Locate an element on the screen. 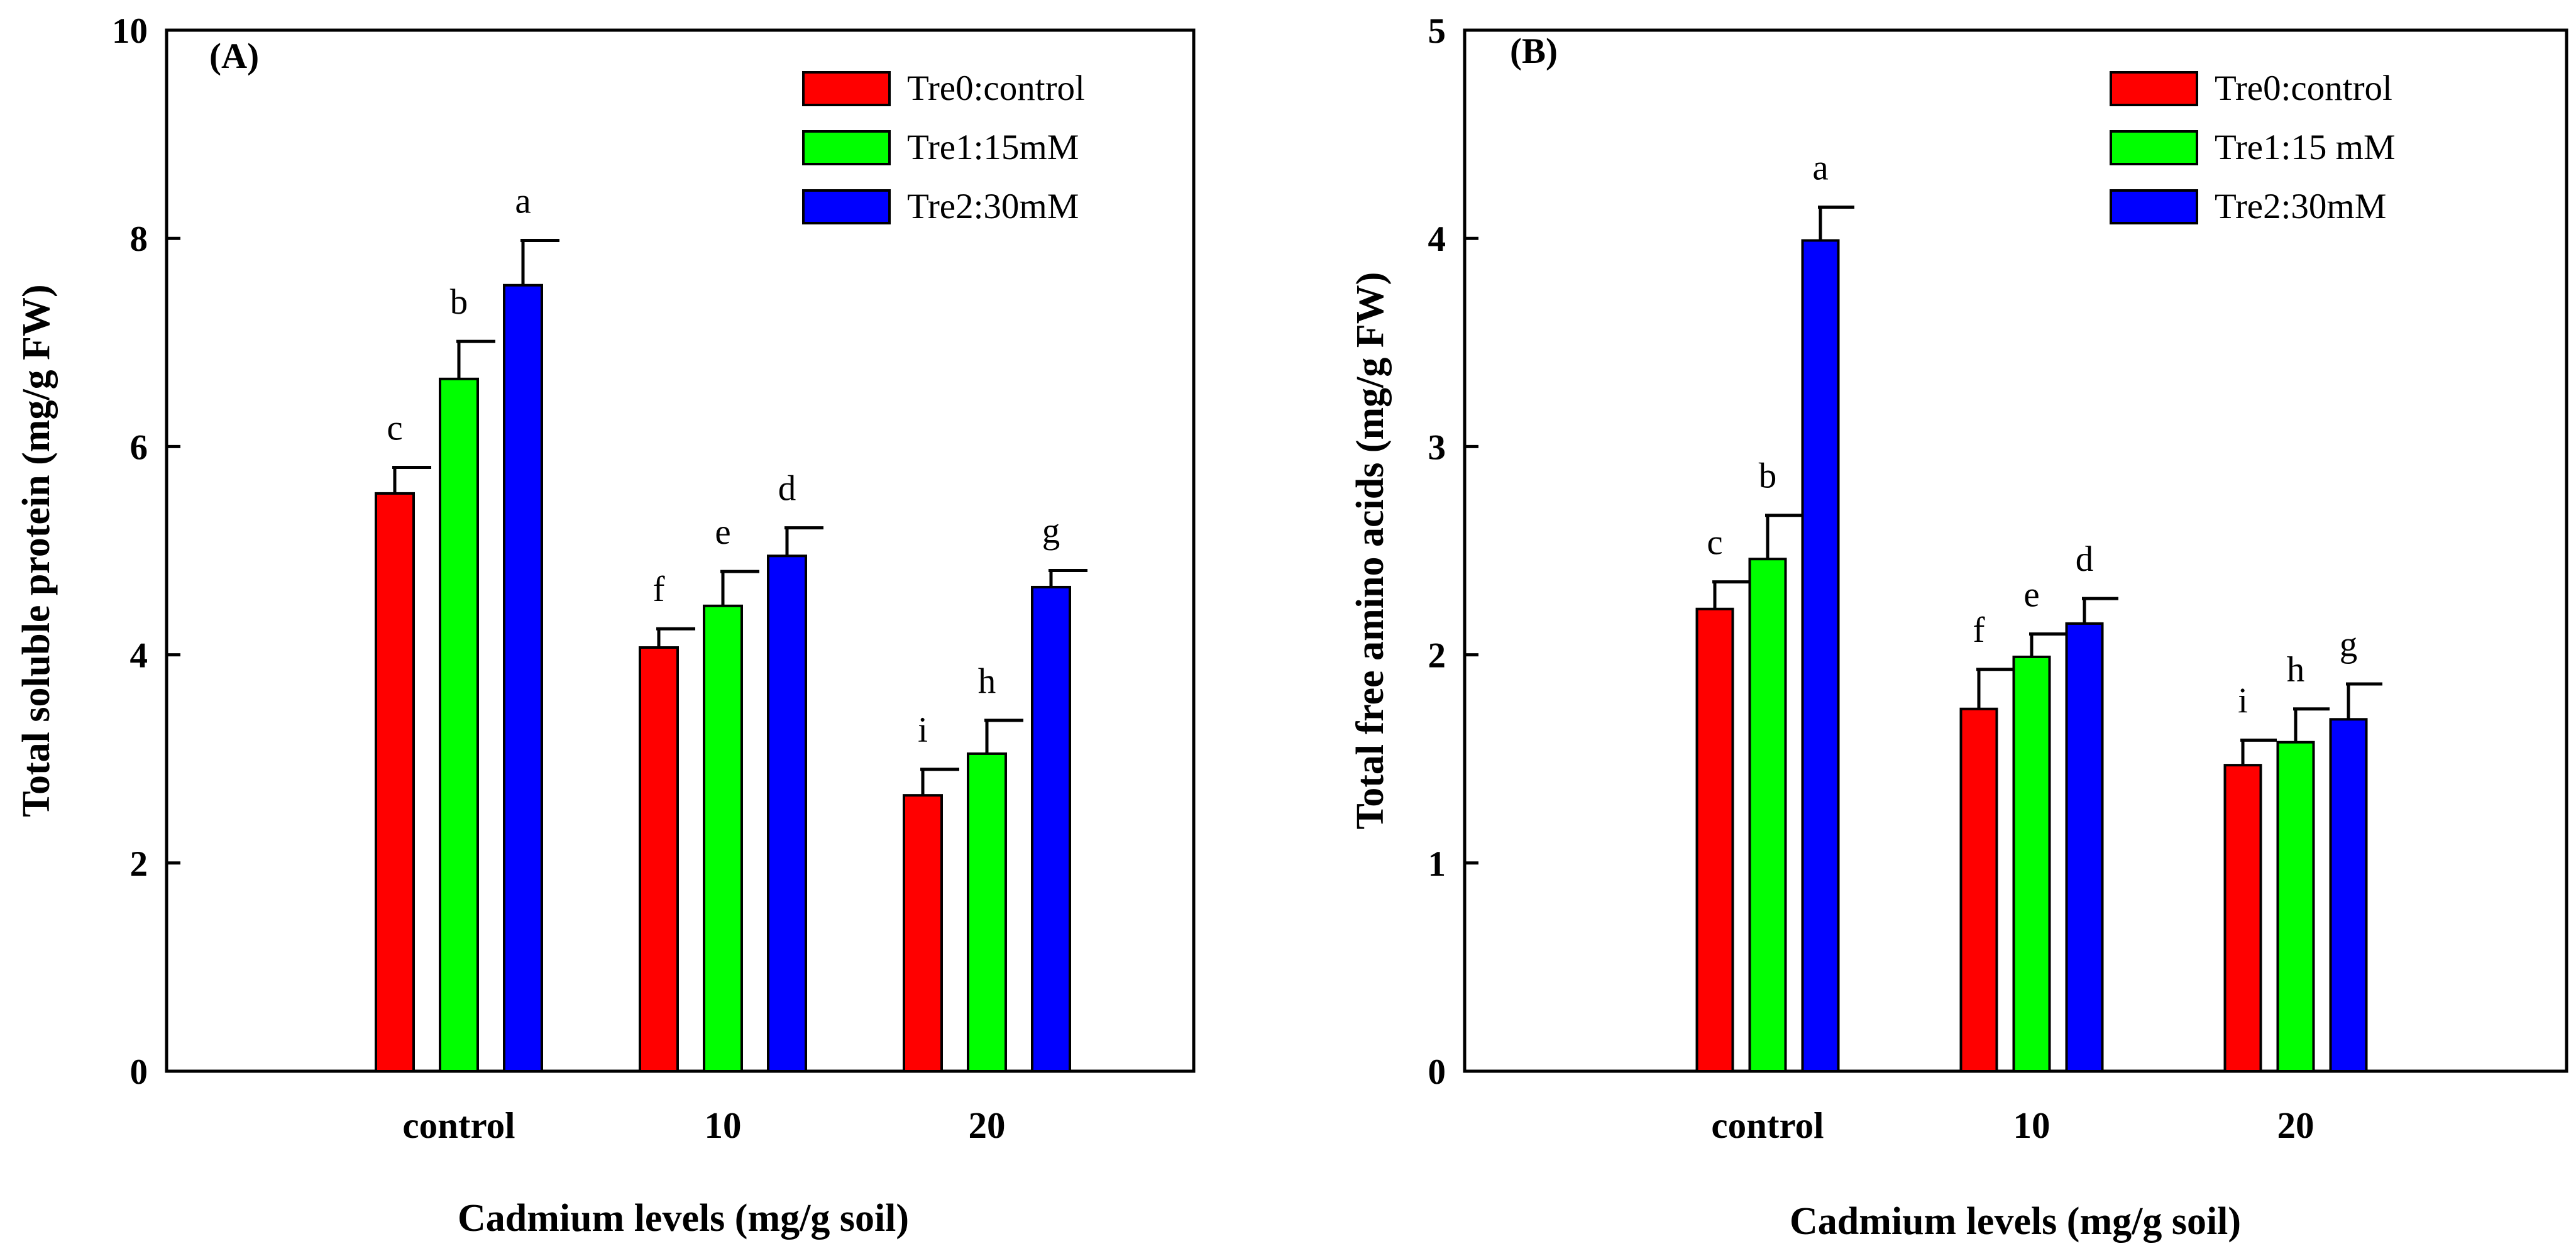 The width and height of the screenshot is (2576, 1251). y-tick-label: 6 is located at coordinates (139, 447).